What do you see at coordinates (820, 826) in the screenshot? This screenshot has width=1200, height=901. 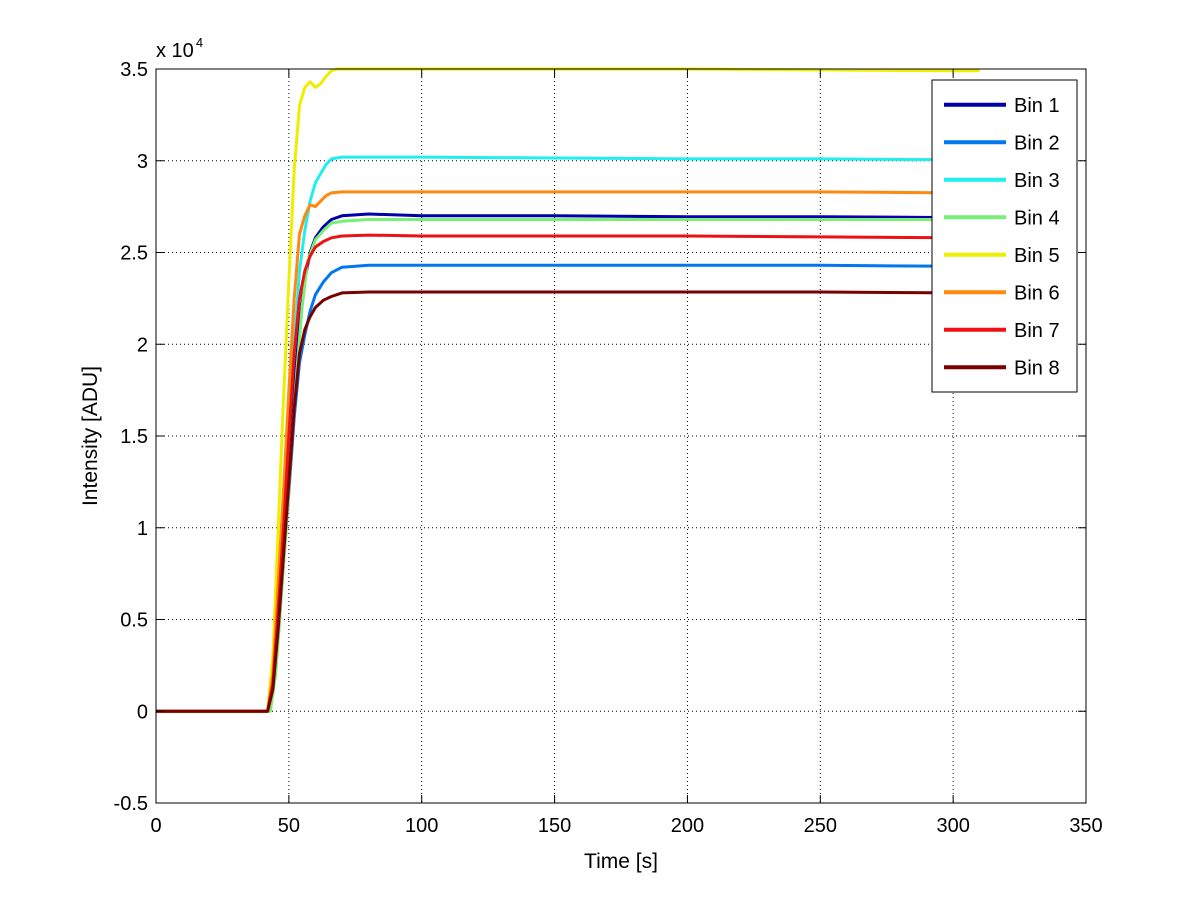 I see `x-tick-label: 250` at bounding box center [820, 826].